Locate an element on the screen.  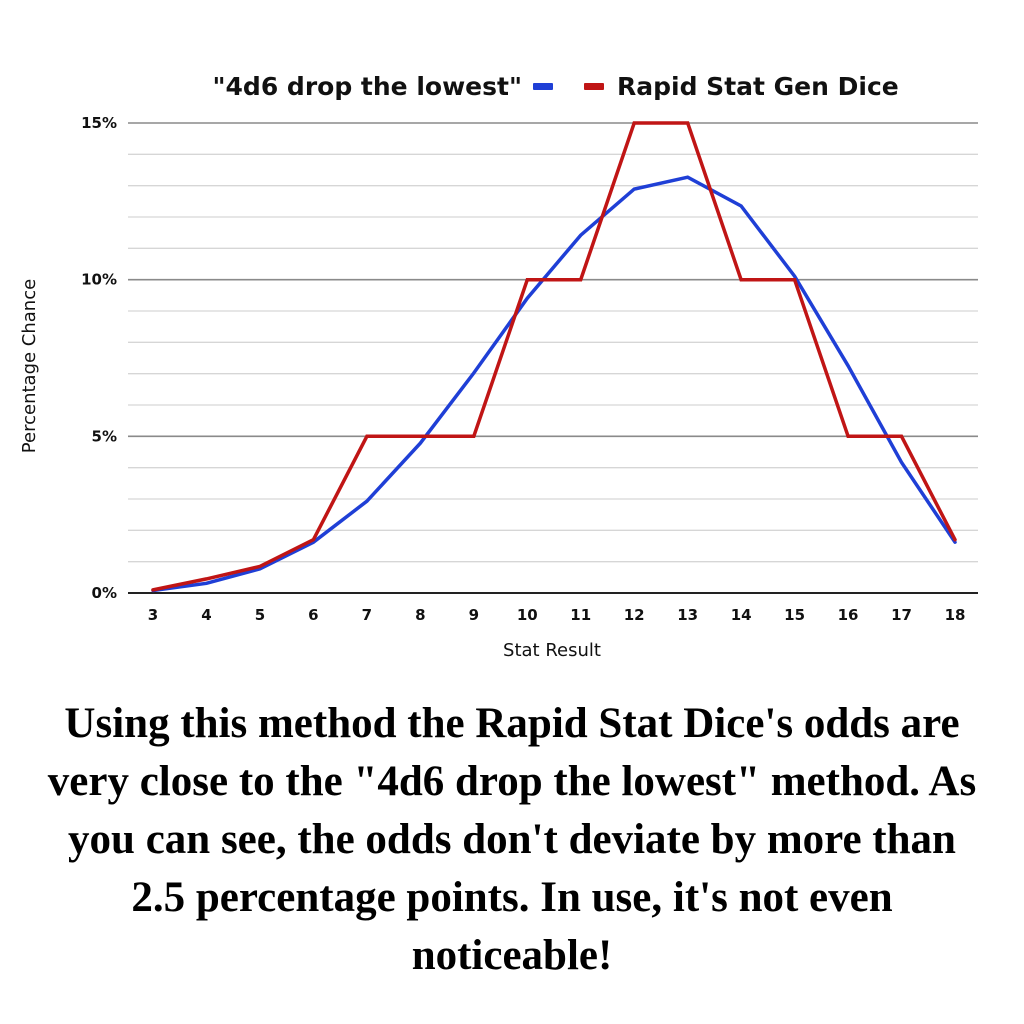
x-tick-label: 17 is located at coordinates (901, 615).